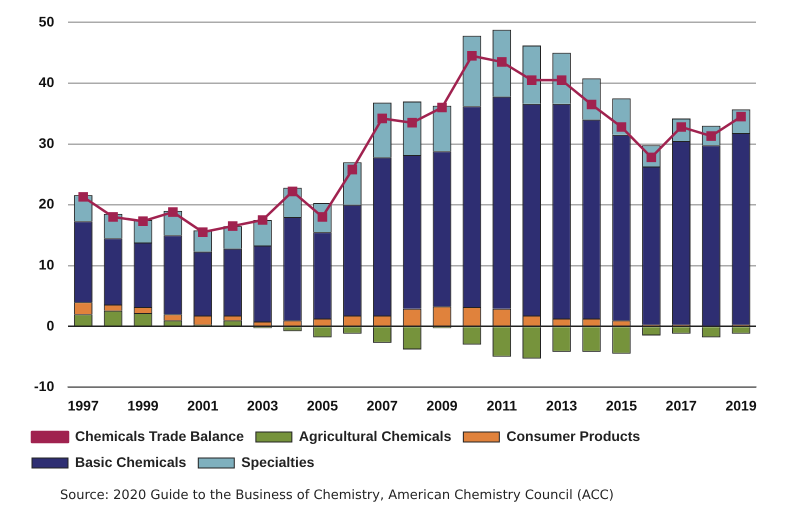 The width and height of the screenshot is (796, 527). I want to click on x-tick-label: 2009, so click(442, 405).